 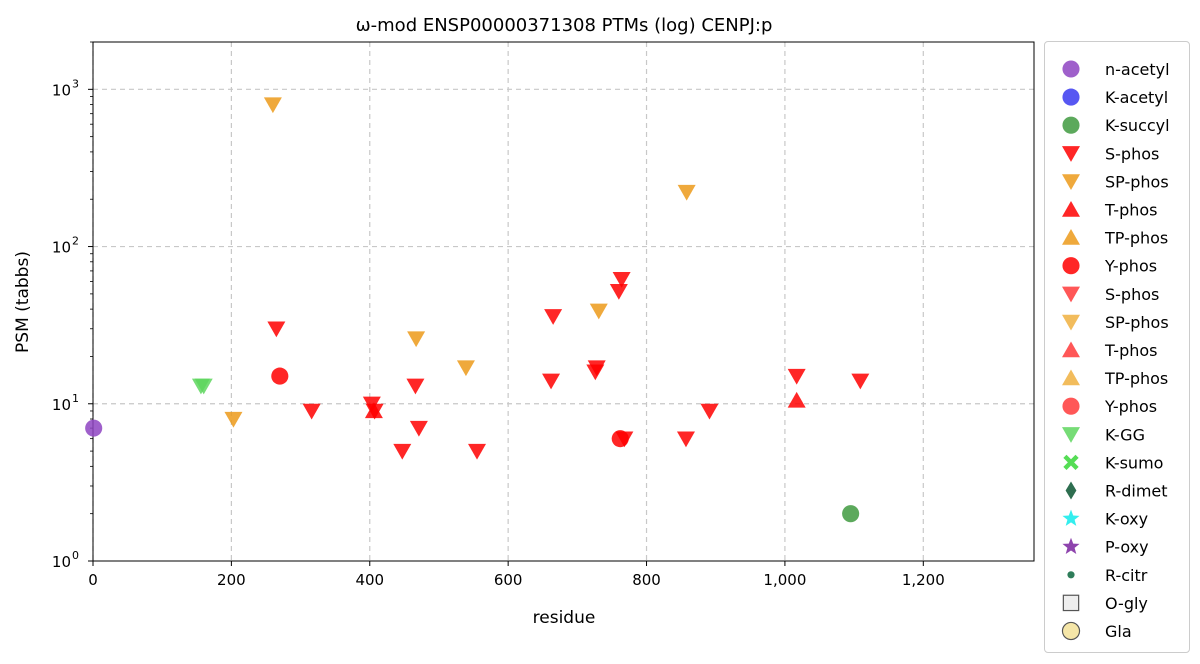 What do you see at coordinates (1126, 575) in the screenshot?
I see `legend-label: R-citr` at bounding box center [1126, 575].